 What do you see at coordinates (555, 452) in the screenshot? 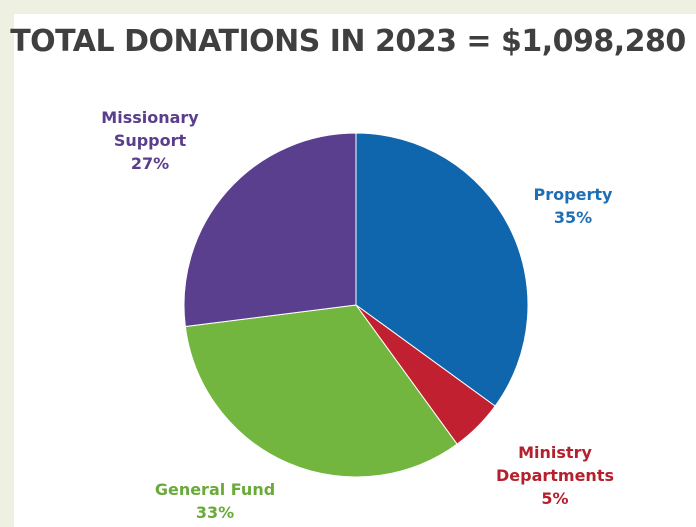
I see `slice-label-ministry-line1: Ministry` at bounding box center [555, 452].